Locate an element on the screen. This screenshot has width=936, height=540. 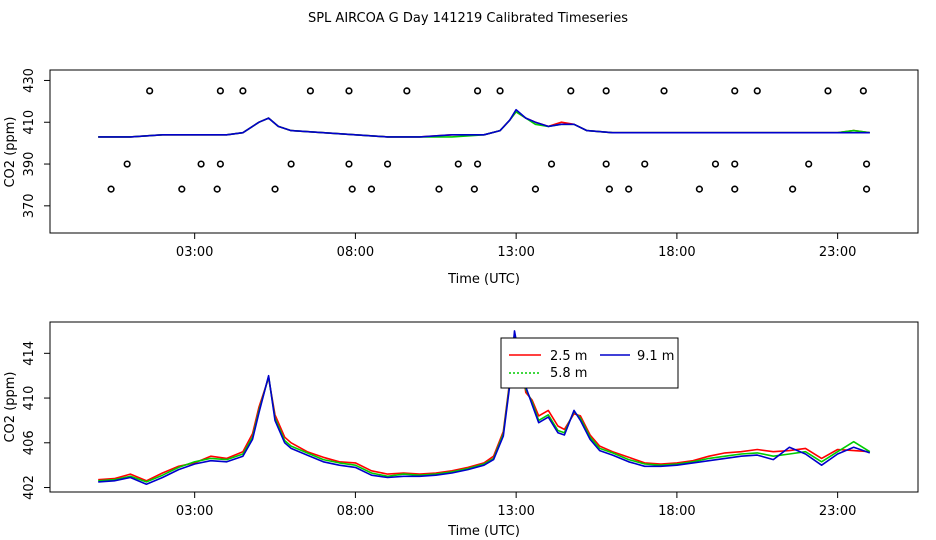
top-y-tick-label: 410 is located at coordinates (29, 122).